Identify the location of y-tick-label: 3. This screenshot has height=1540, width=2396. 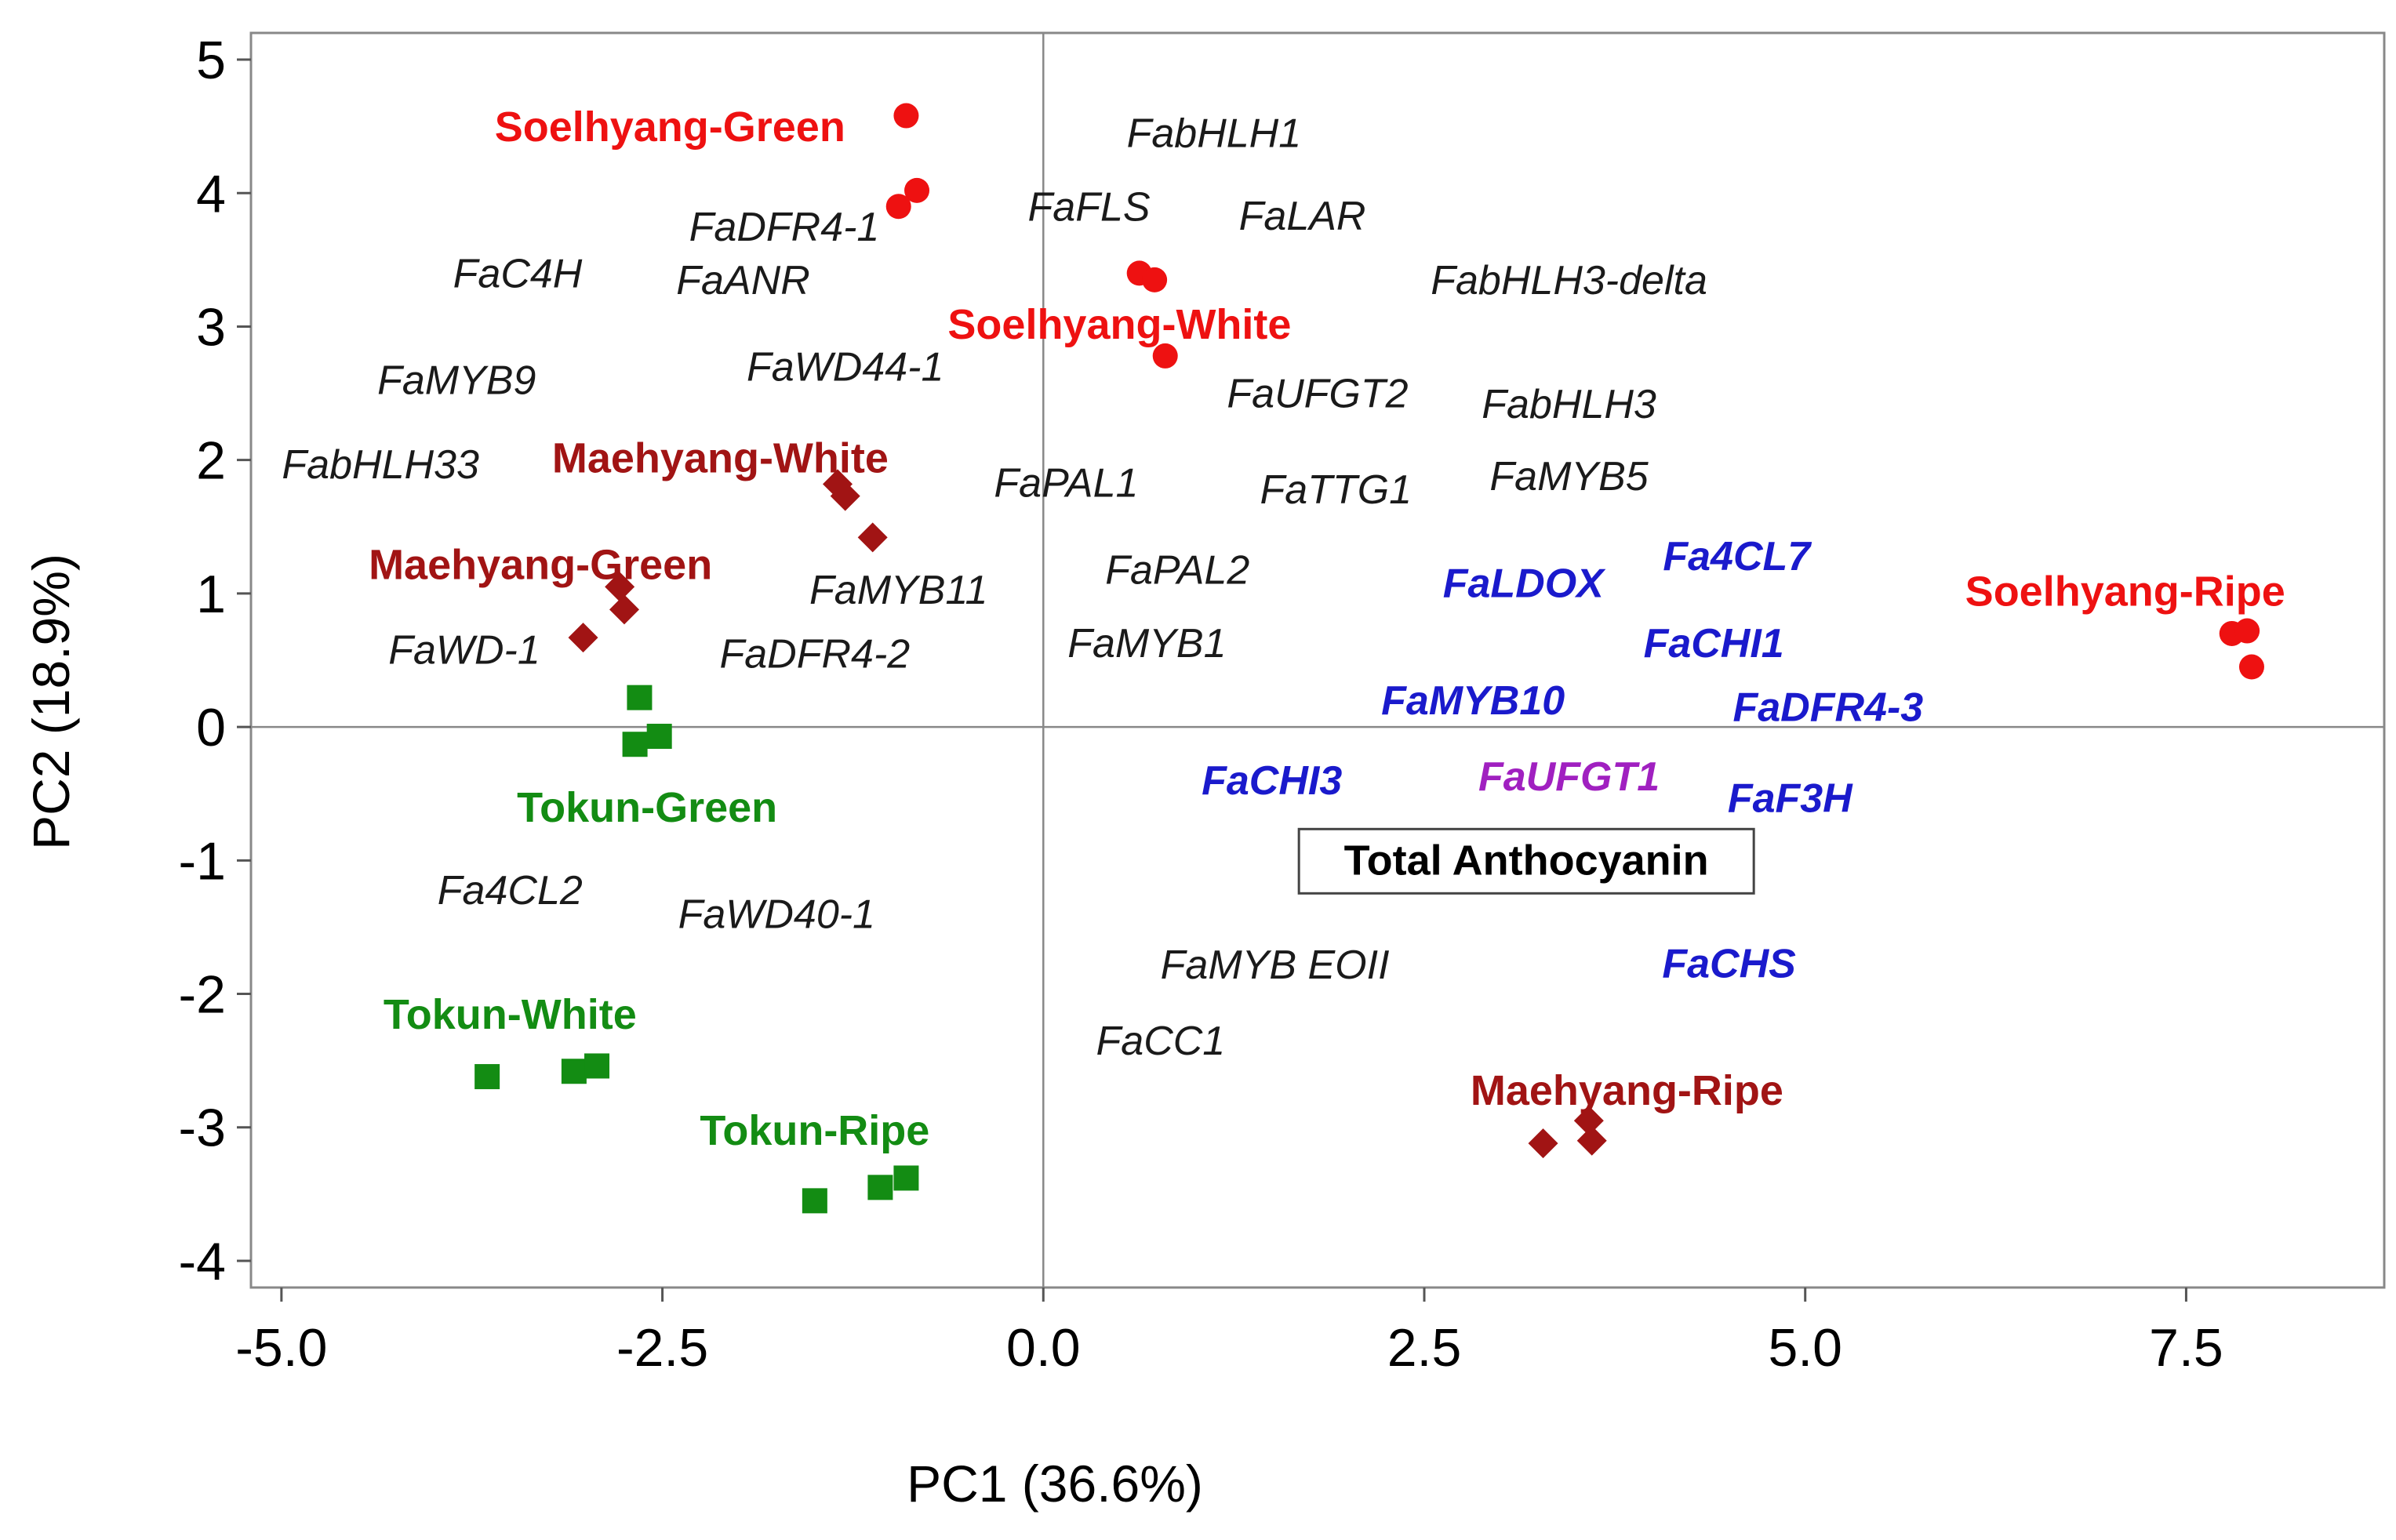
(211, 327).